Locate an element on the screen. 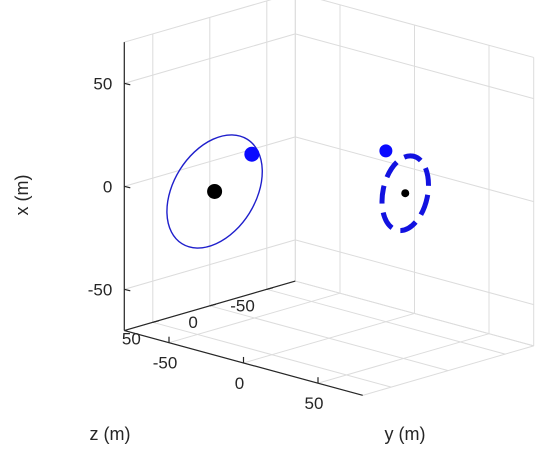  y-tick-label: -50 is located at coordinates (165, 363).